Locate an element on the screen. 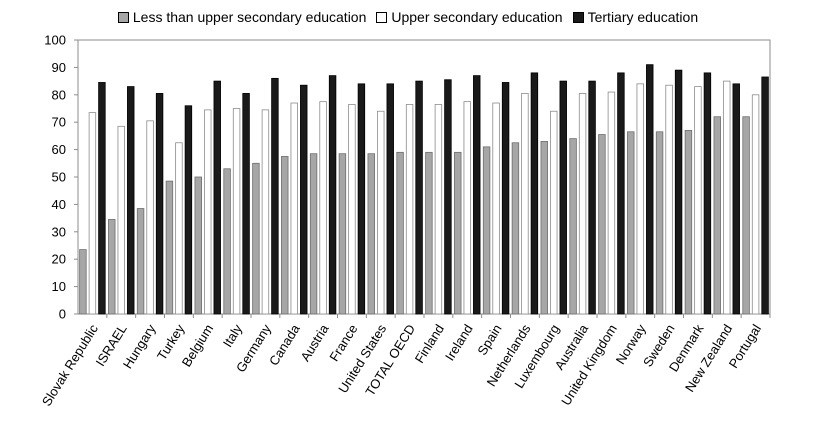 The image size is (816, 435). legend-item-3: Tertiary education is located at coordinates (635, 17).